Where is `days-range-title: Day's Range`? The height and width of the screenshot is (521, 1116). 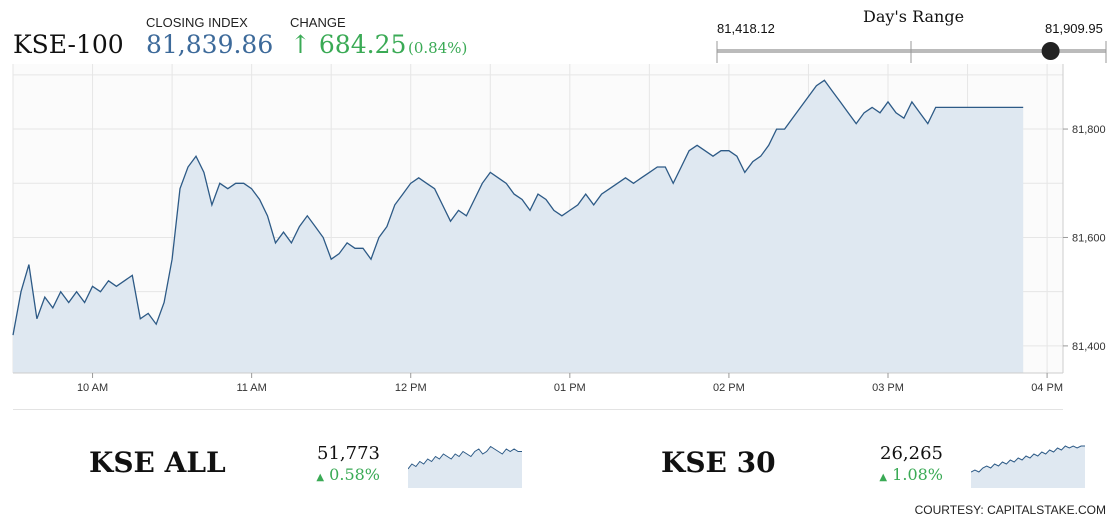
days-range-title: Day's Range is located at coordinates (914, 16).